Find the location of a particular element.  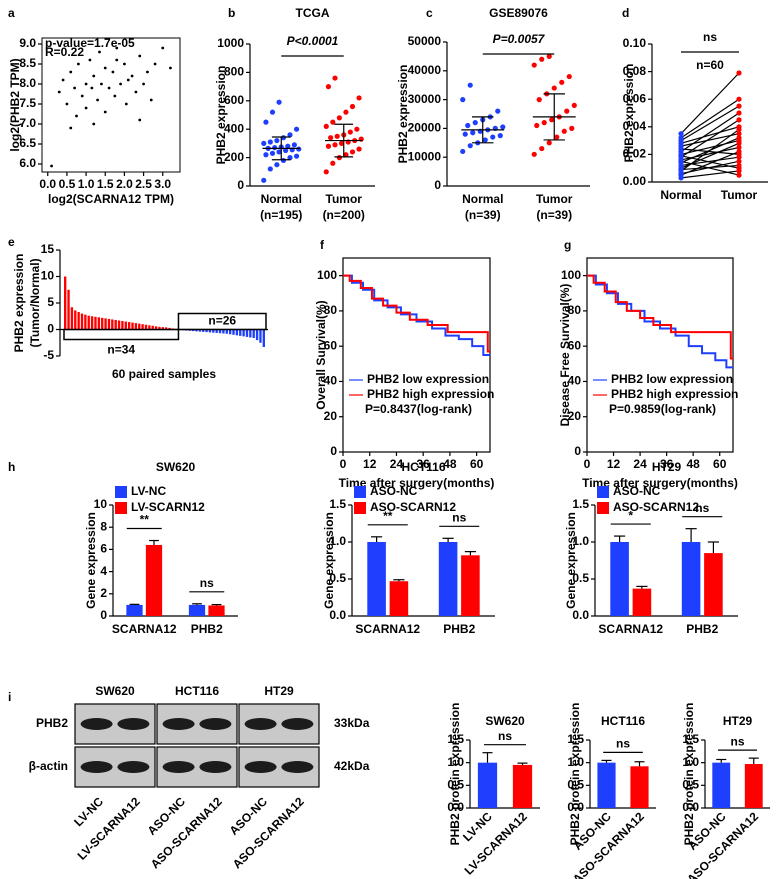

x-tick-label: 1.5 is located at coordinates (105, 184).